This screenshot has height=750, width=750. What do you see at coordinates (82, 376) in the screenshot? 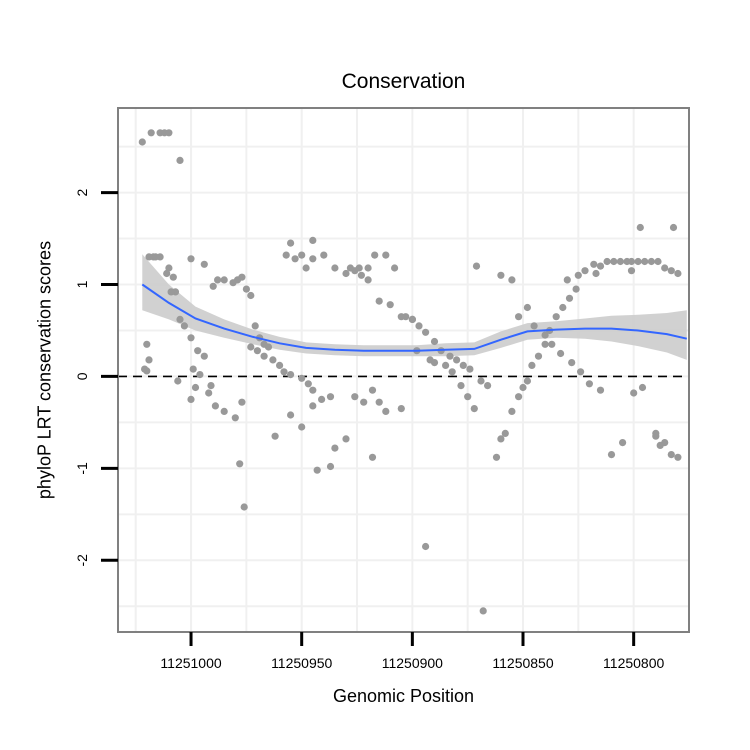
I see `y-tick-label: 0` at bounding box center [82, 376].